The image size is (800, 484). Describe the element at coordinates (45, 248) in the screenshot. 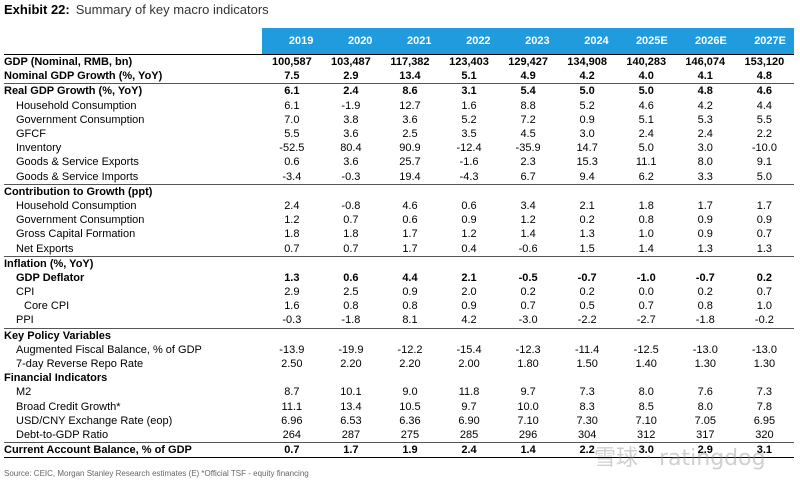

I see `row-label: Net Exports` at that location.